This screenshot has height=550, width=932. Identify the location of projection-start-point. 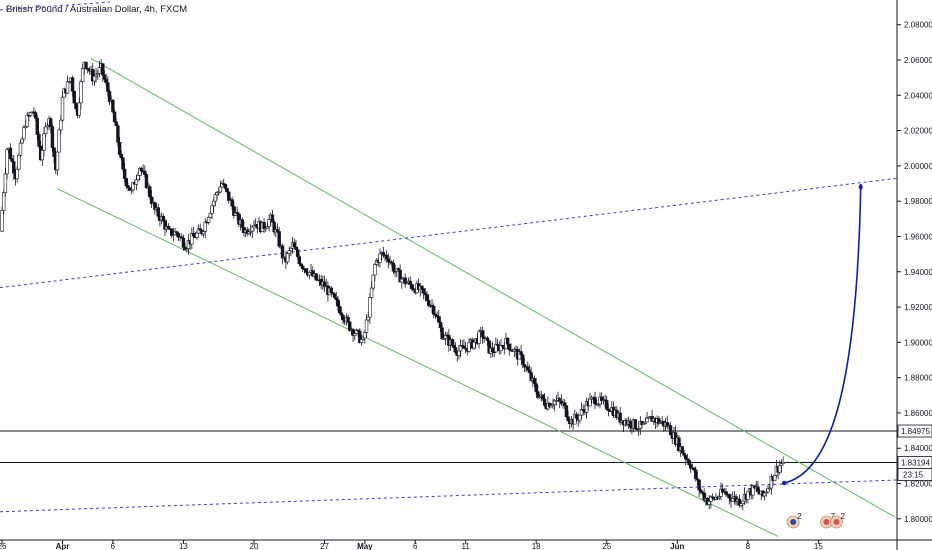
(784, 483).